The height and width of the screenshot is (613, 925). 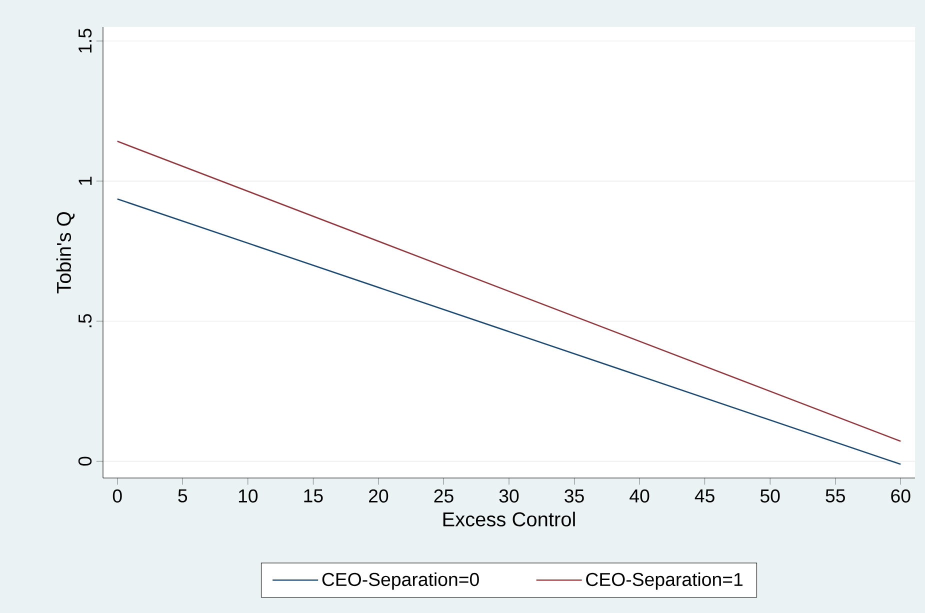 I want to click on x-tick-label: 5, so click(x=183, y=495).